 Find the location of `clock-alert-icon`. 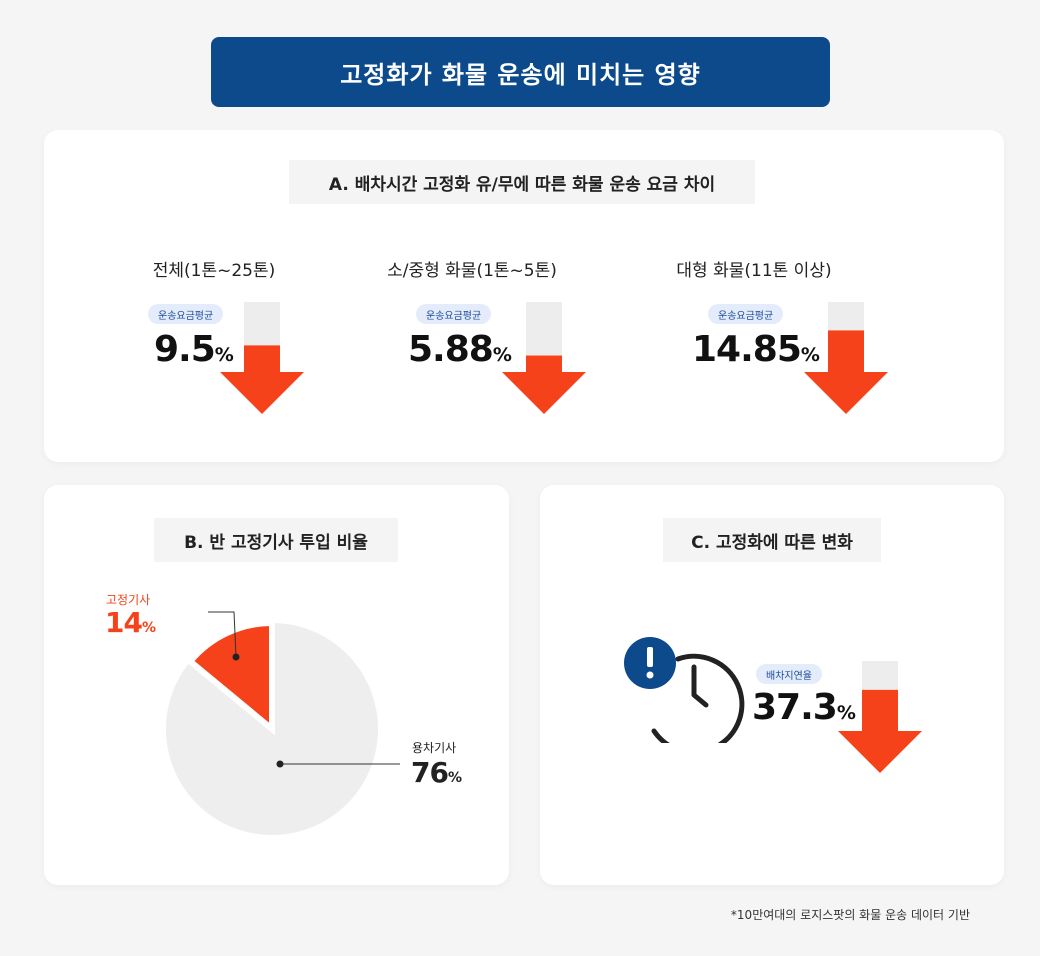

clock-alert-icon is located at coordinates (684, 690).